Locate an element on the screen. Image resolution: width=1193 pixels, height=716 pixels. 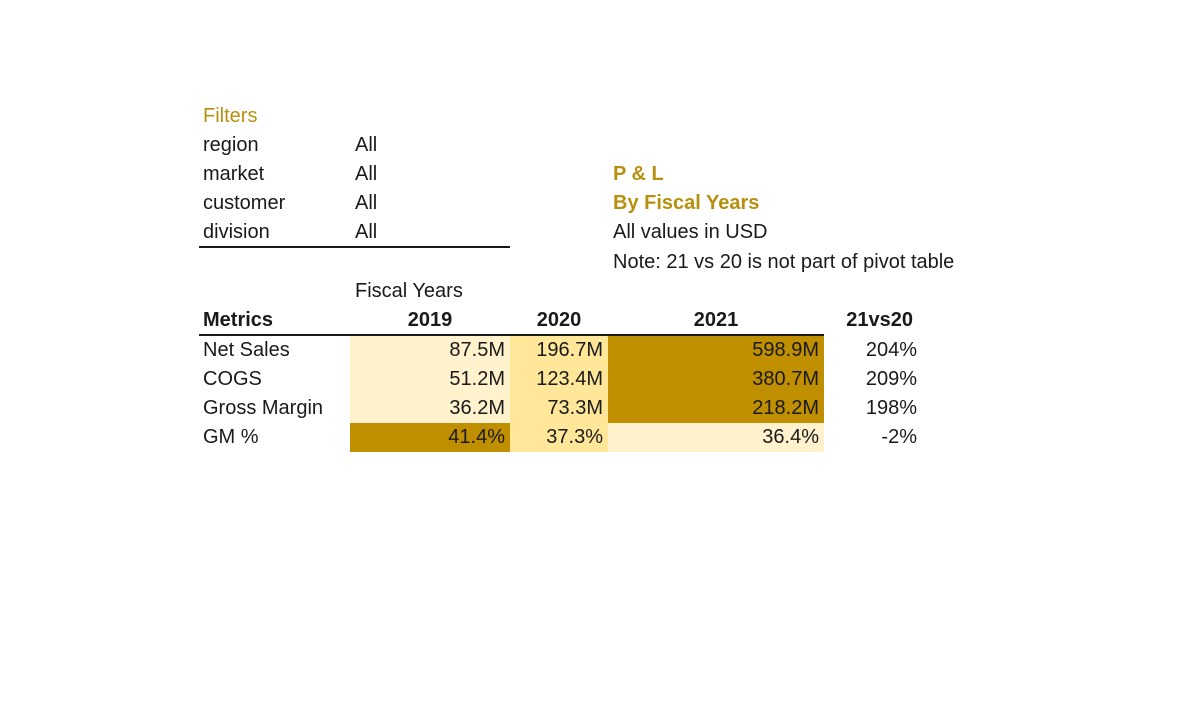
cell-cogs-2021: 380.7M is located at coordinates (716, 379).